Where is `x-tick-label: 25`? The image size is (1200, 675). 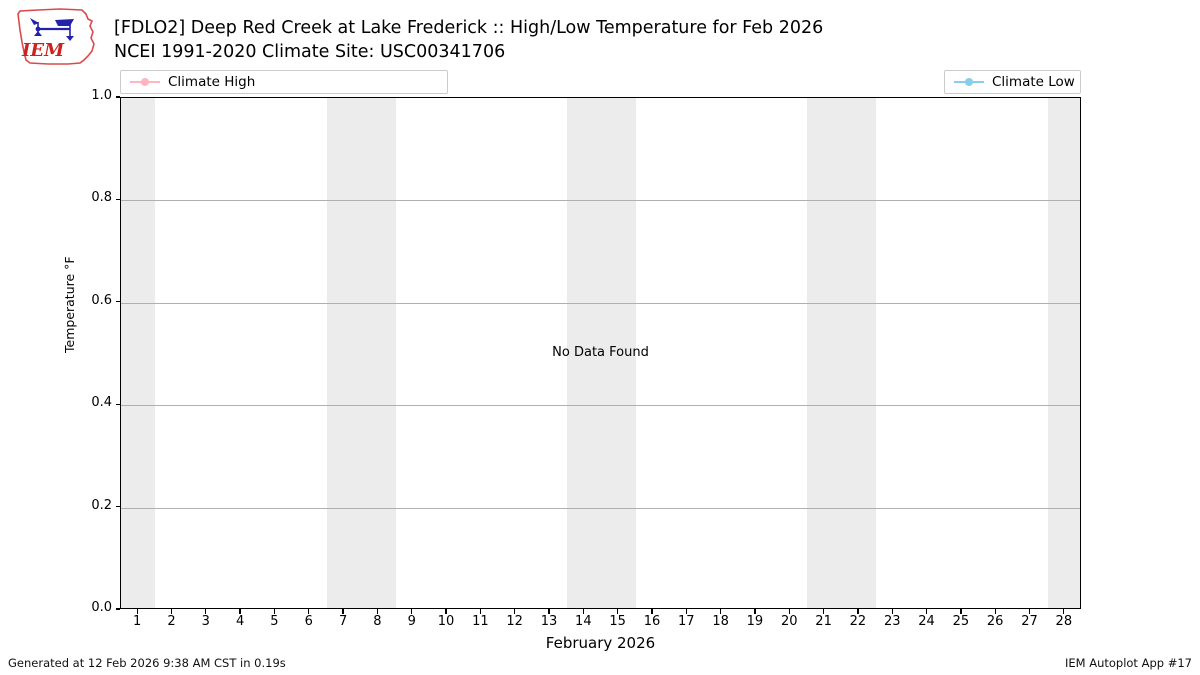 x-tick-label: 25 is located at coordinates (961, 621).